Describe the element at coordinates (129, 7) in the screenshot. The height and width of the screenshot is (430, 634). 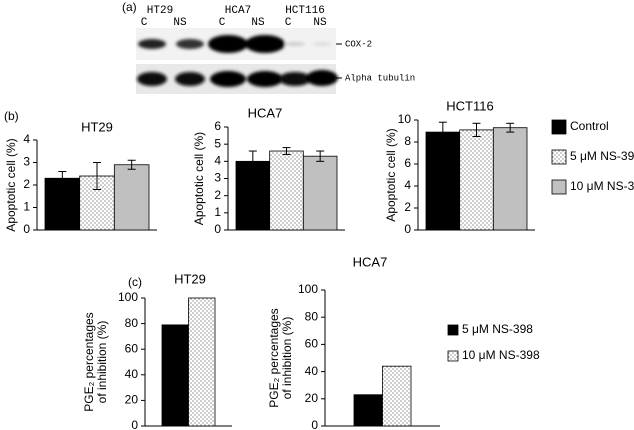
I see `panel-label: (a)` at that location.